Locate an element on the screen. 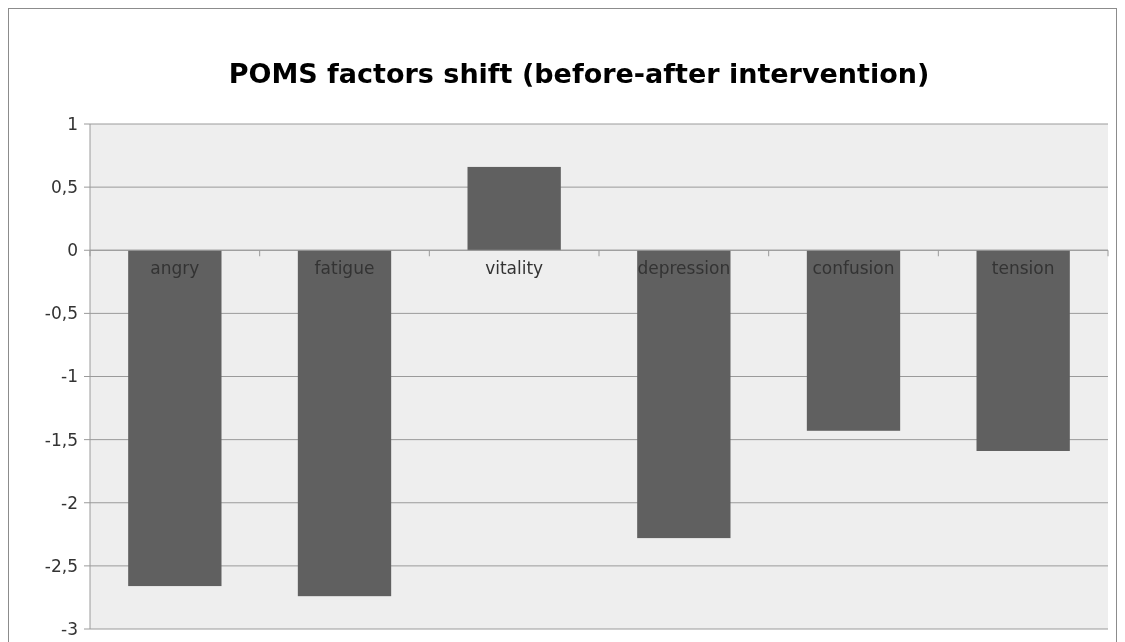  y-tick-label: 0 is located at coordinates (72, 250).